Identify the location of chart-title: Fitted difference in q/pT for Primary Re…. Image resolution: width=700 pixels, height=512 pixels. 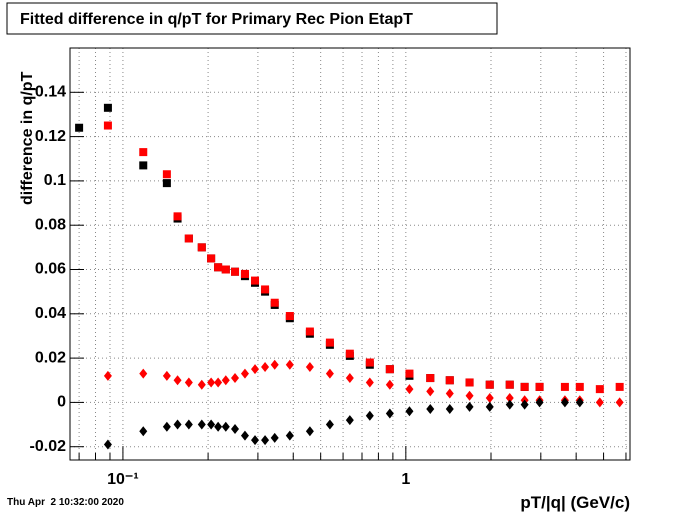
(216, 19).